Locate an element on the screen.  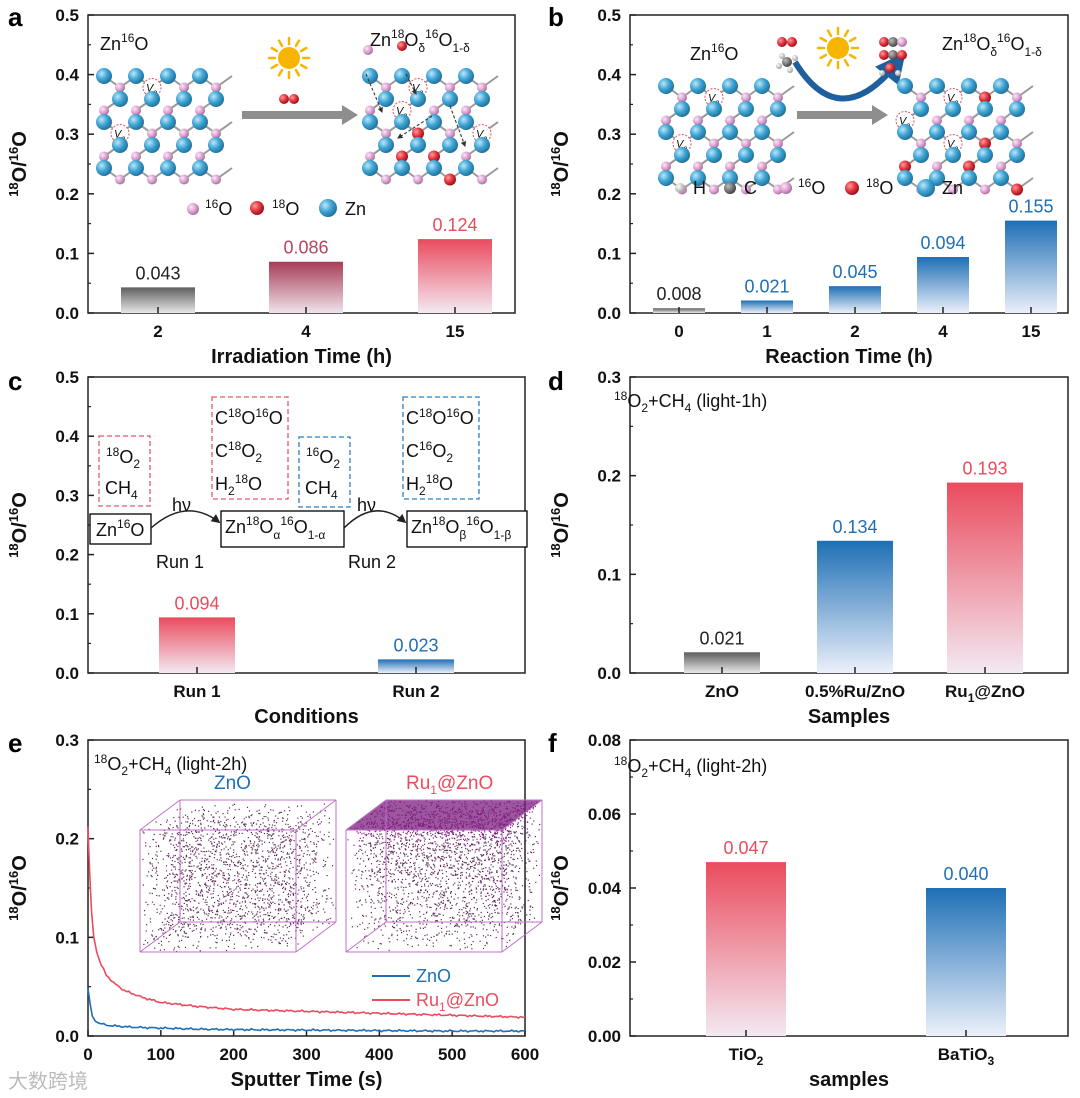
lattice-atoms: VoVoVo is located at coordinates (960, 137).